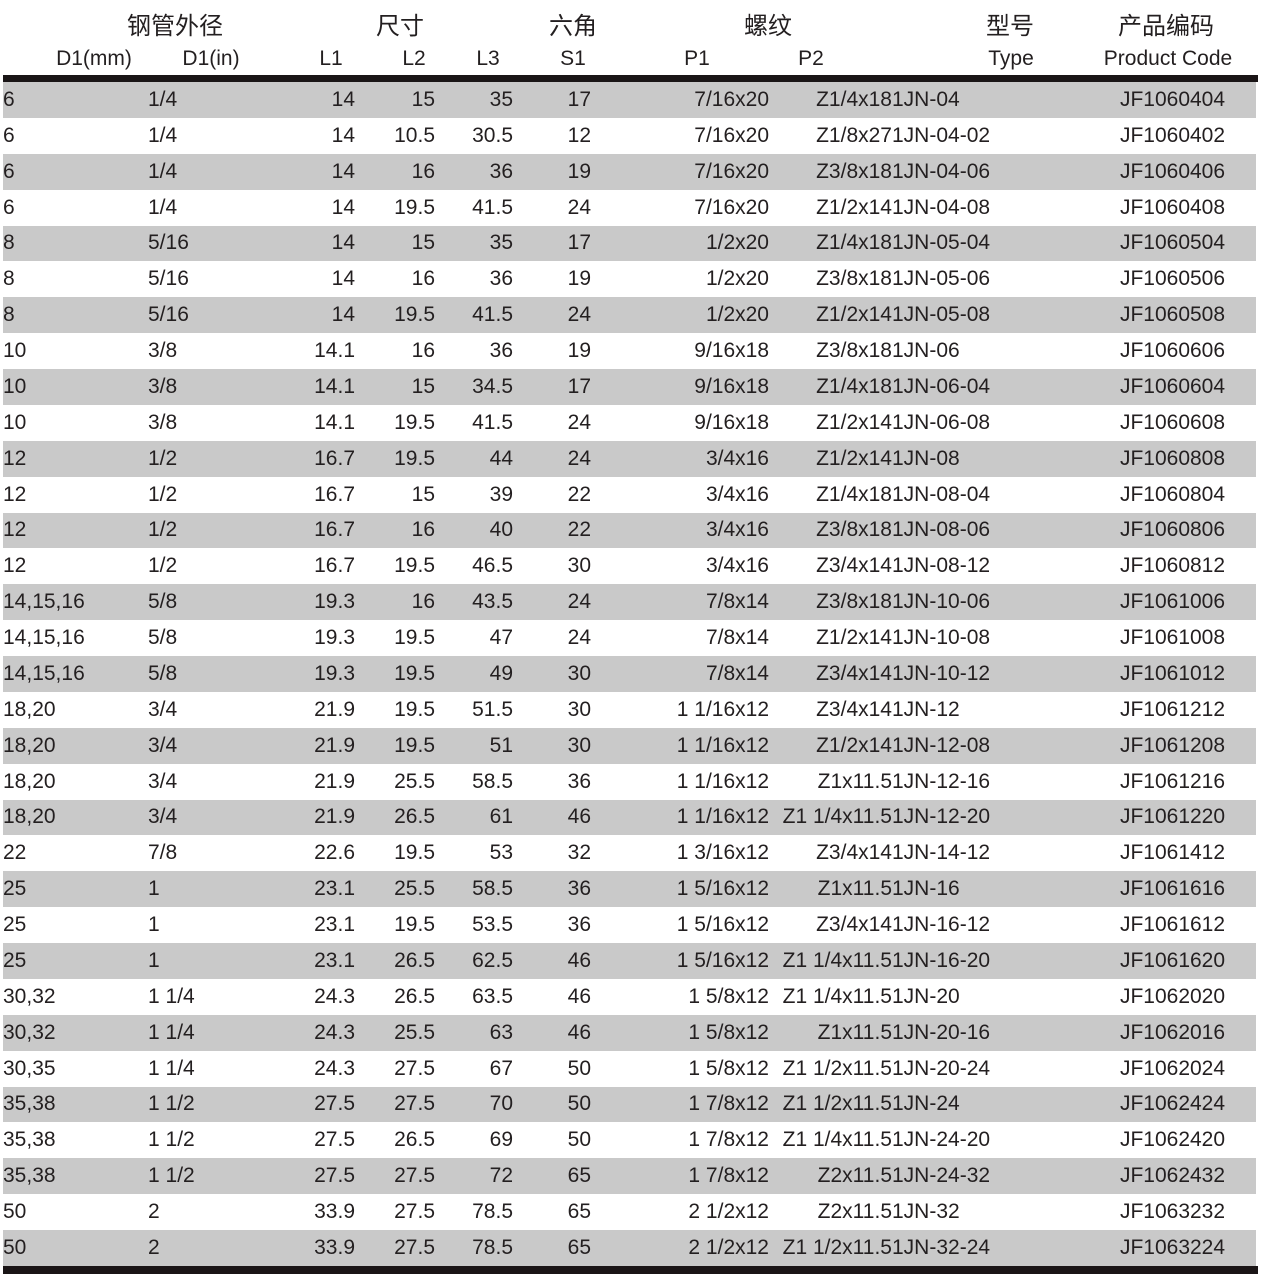  Describe the element at coordinates (854, 99) in the screenshot. I see `cell-p2: Z1/4x18` at that location.